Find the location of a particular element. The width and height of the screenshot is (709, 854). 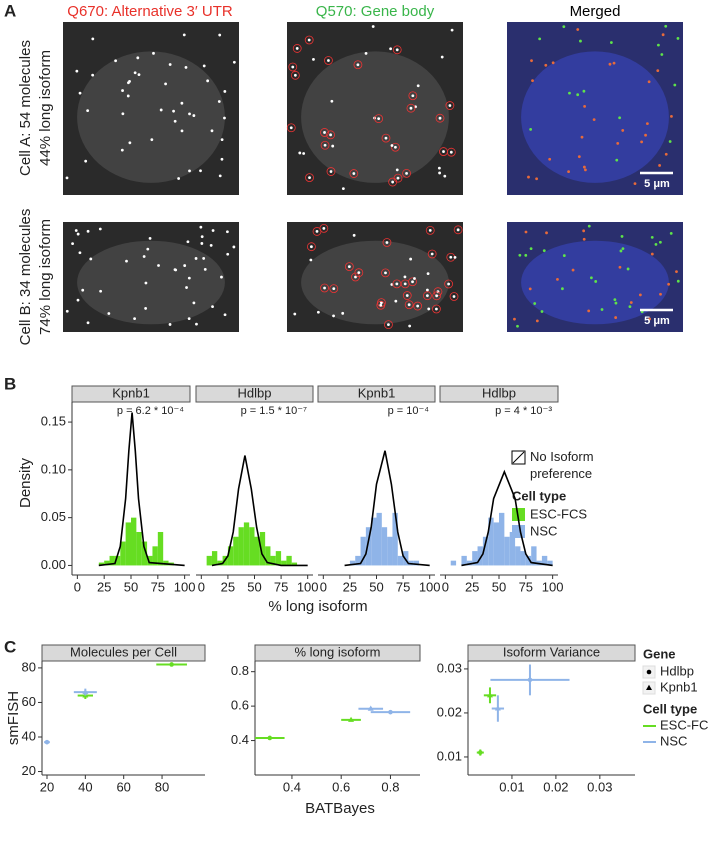

point is located at coordinates (270, 738).